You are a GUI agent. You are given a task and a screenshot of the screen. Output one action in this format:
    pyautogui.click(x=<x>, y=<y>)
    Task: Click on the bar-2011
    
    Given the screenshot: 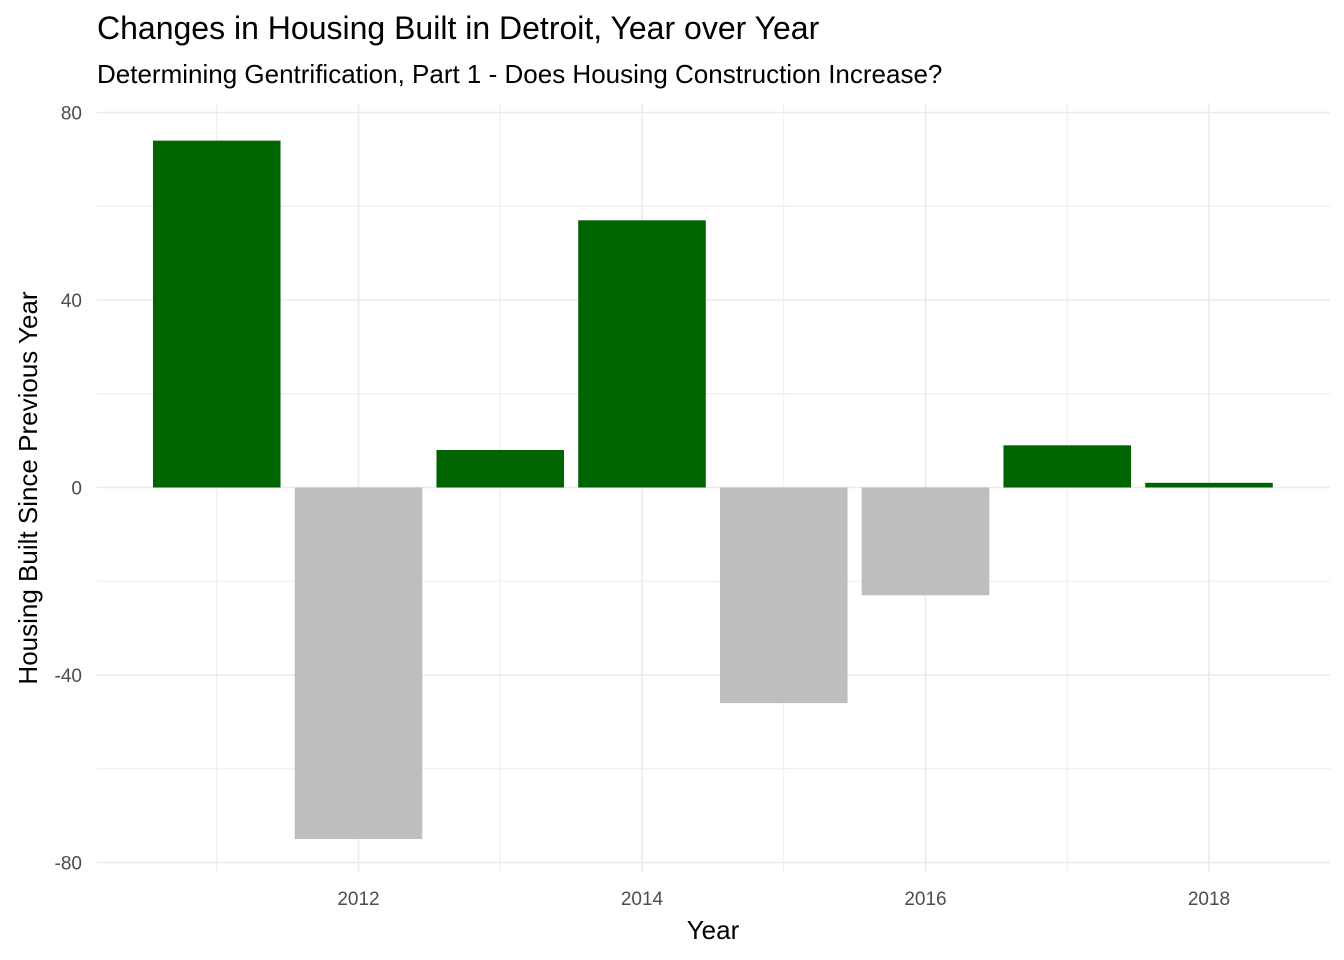 What is the action you would take?
    pyautogui.click(x=216, y=314)
    